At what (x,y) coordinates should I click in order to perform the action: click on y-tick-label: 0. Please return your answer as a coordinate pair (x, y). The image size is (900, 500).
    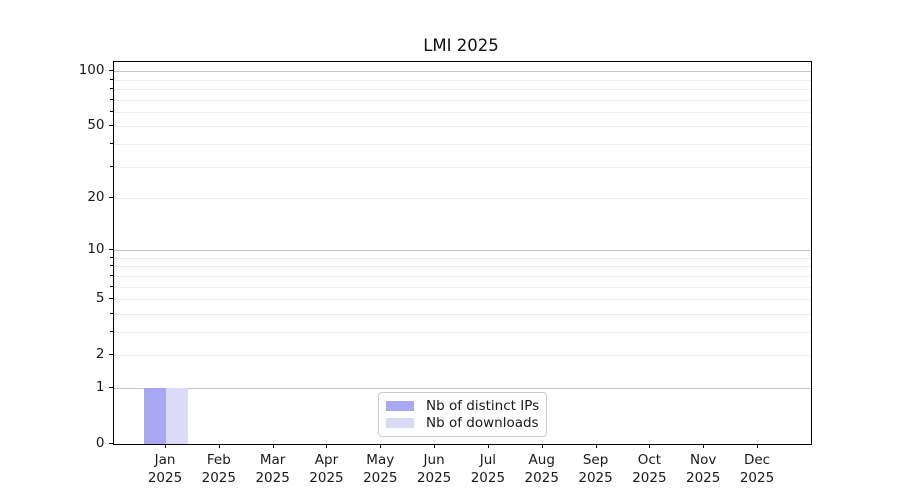
    Looking at the image, I should click on (100, 443).